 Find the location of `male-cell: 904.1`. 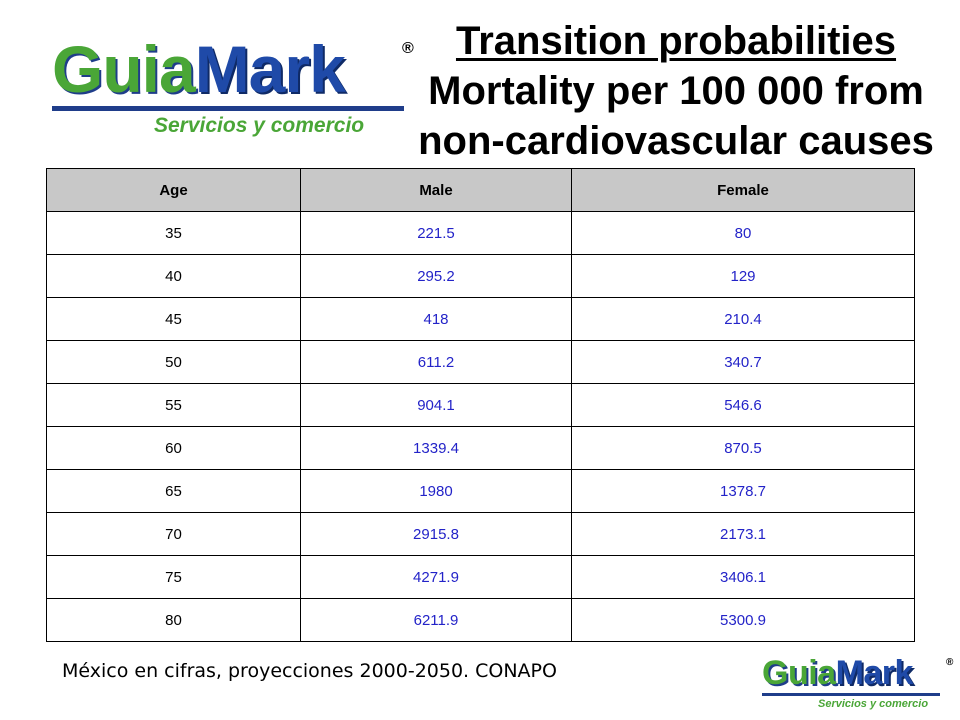

male-cell: 904.1 is located at coordinates (436, 405).